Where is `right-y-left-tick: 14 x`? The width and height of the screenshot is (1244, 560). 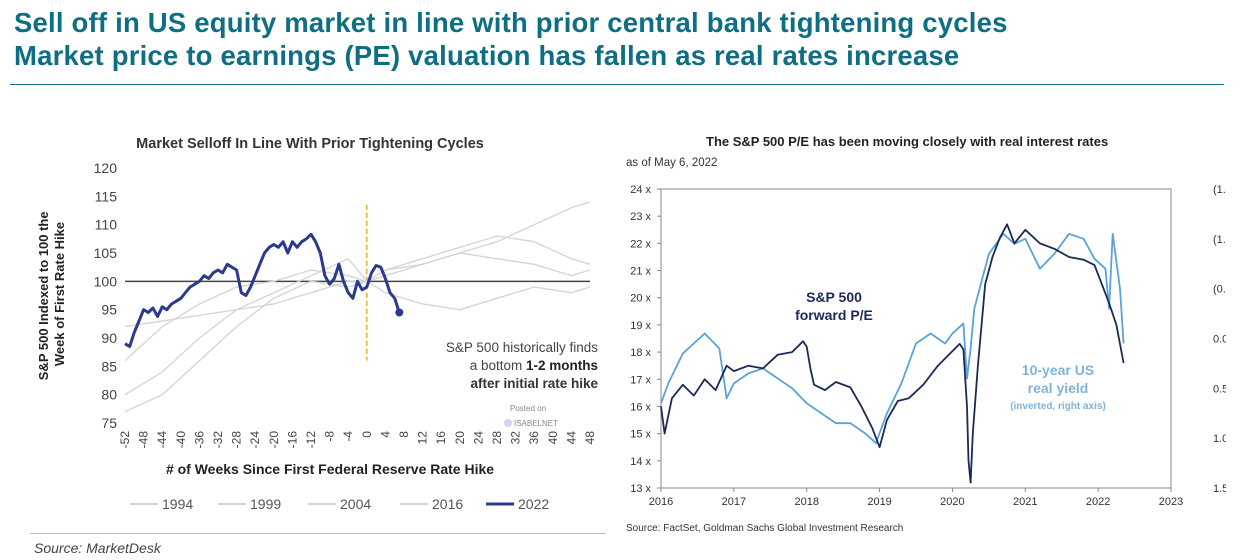 right-y-left-tick: 14 x is located at coordinates (640, 462).